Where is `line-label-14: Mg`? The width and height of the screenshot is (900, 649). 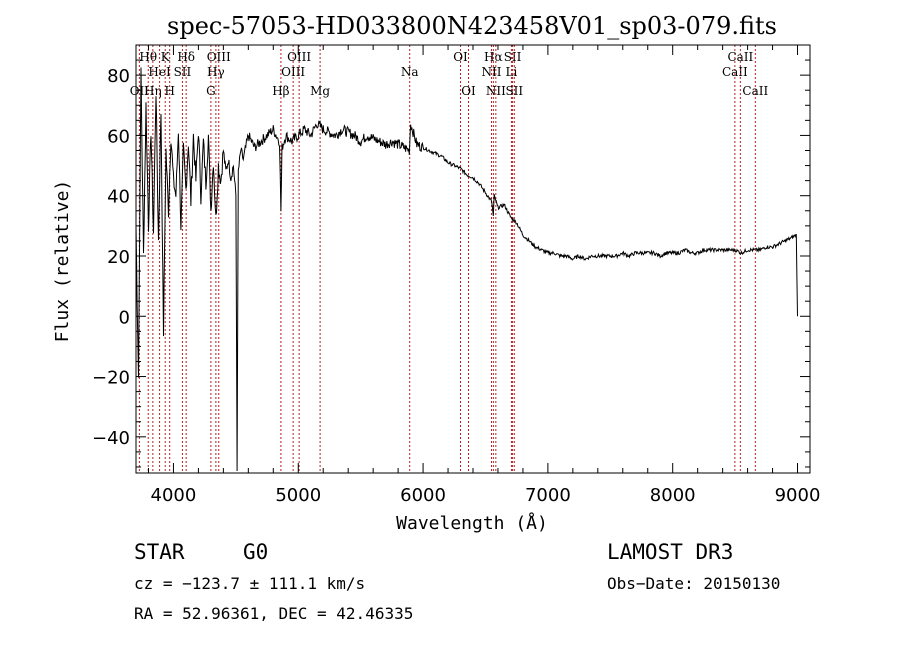
line-label-14: Mg is located at coordinates (320, 91).